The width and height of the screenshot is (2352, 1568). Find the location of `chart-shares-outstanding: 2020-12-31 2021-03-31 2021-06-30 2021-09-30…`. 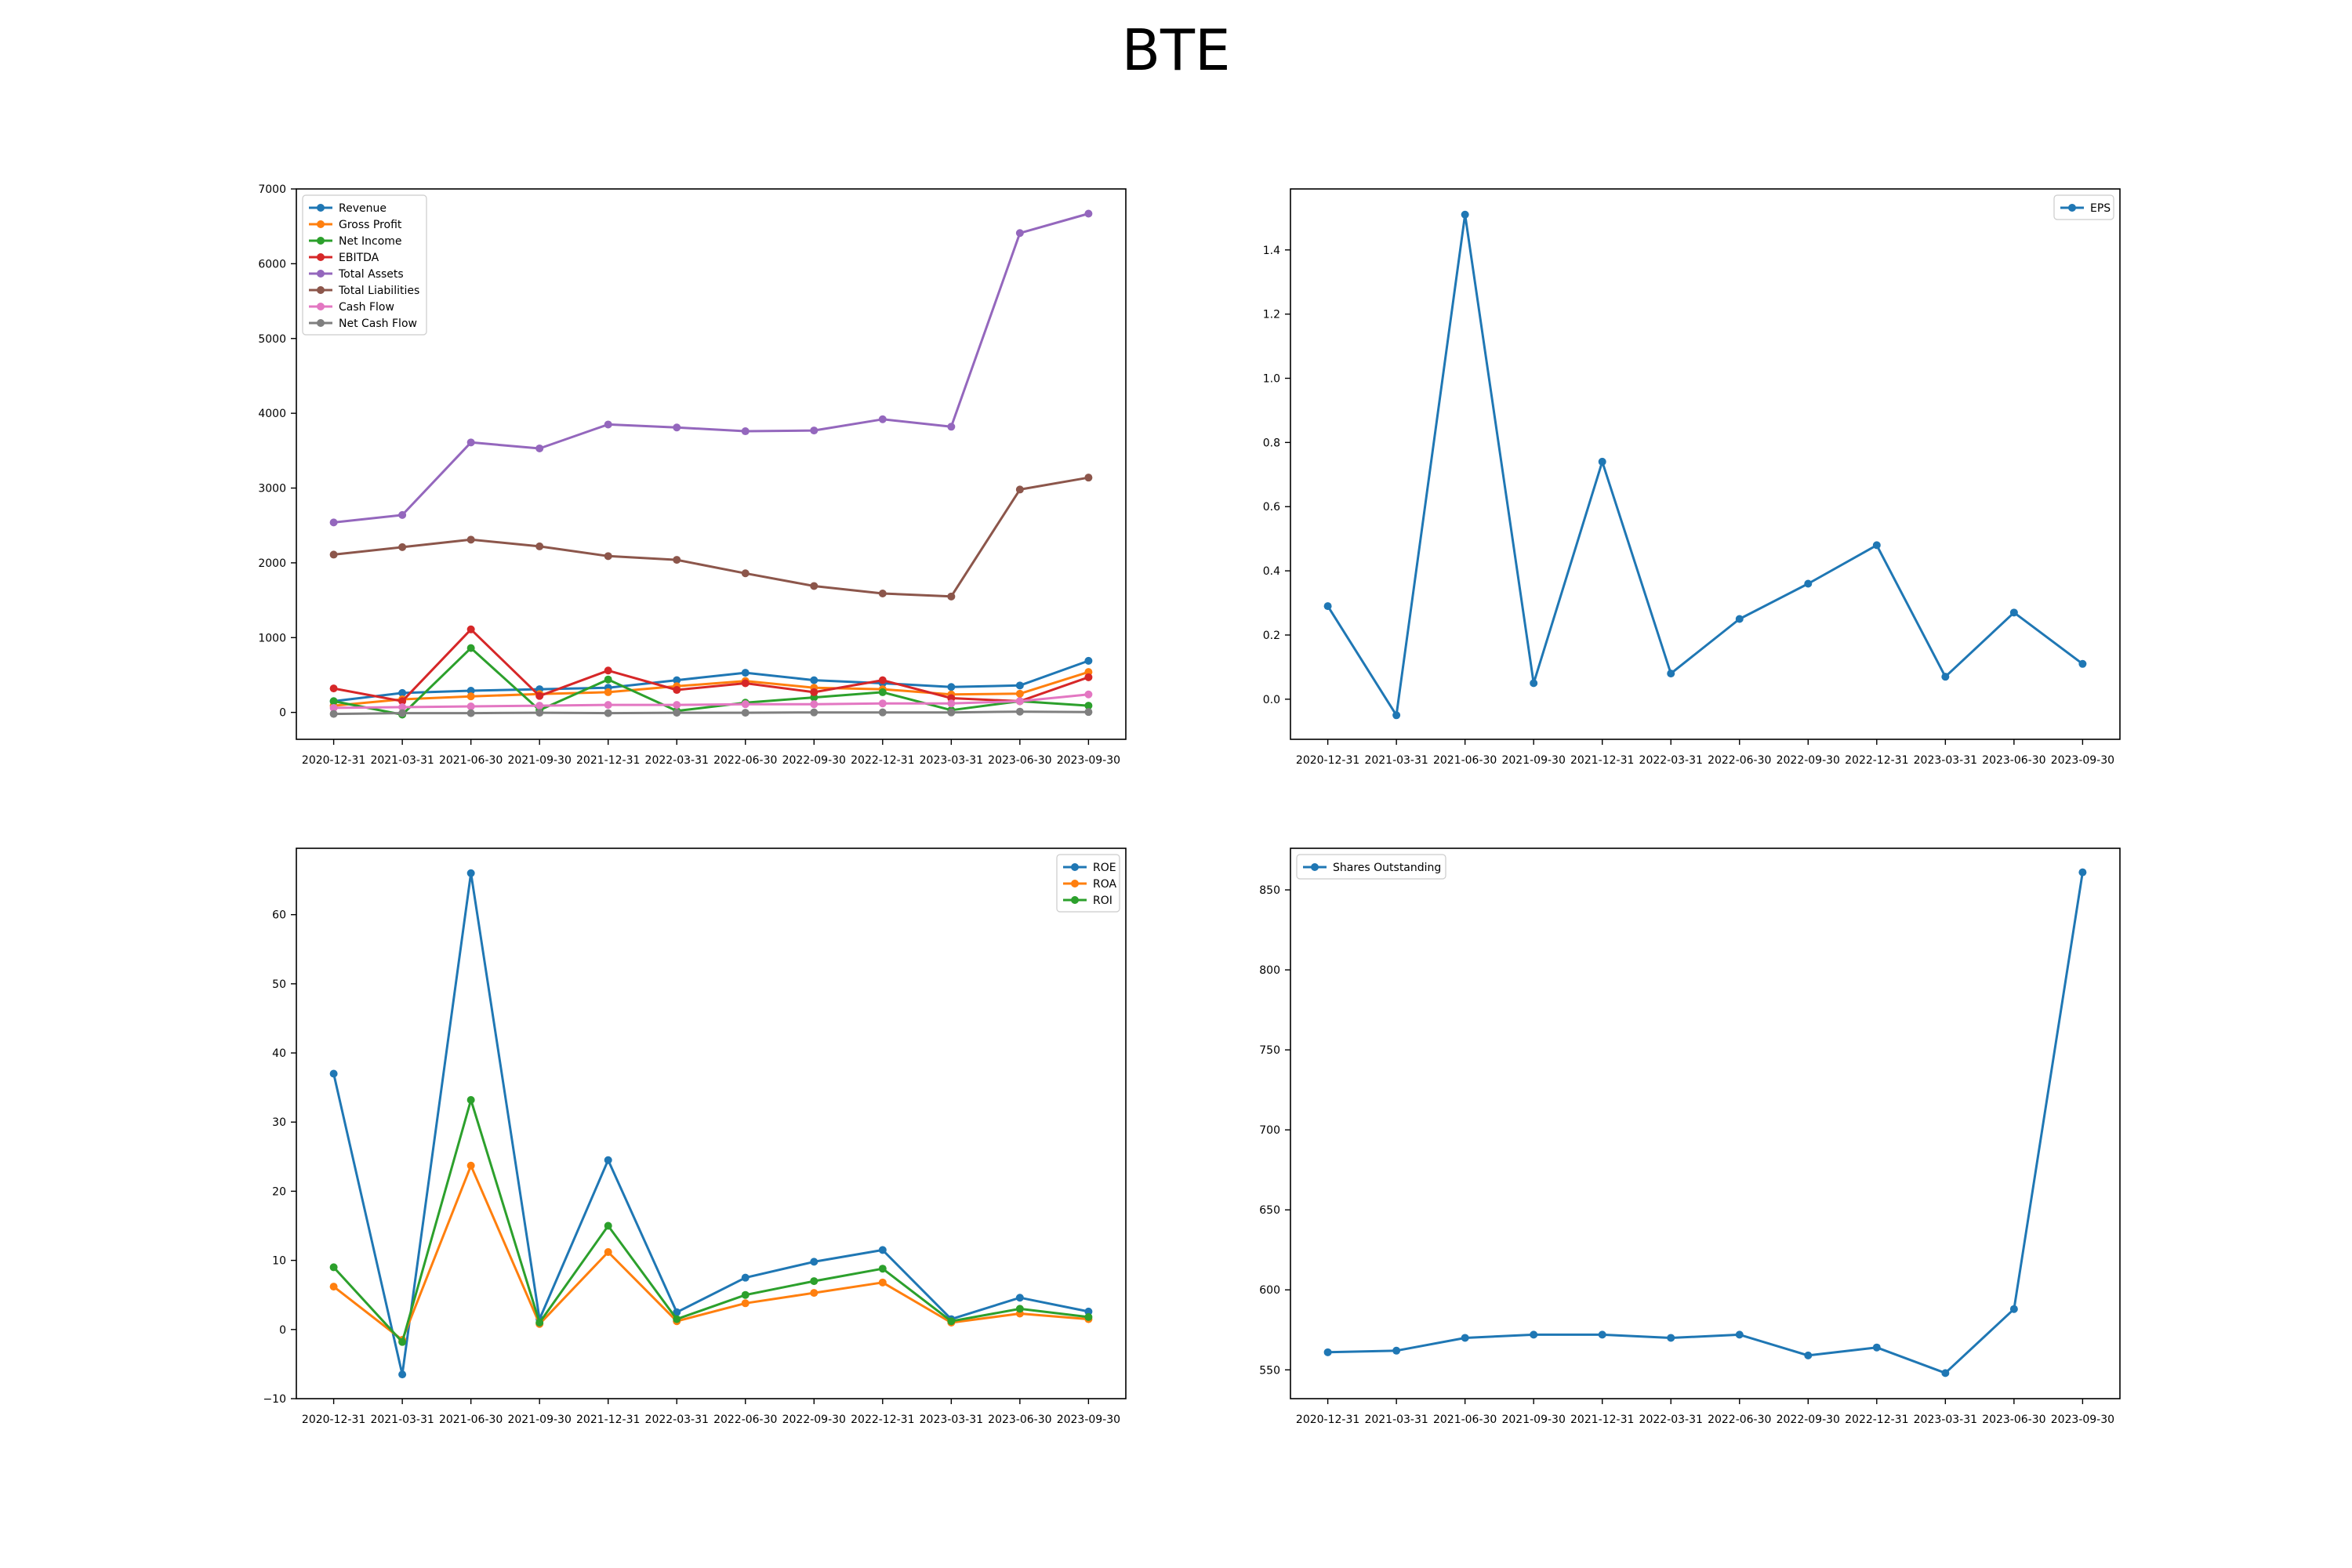

chart-shares-outstanding: 2020-12-31 2021-03-31 2021-06-30 2021-09-30… is located at coordinates (1690, 1137).